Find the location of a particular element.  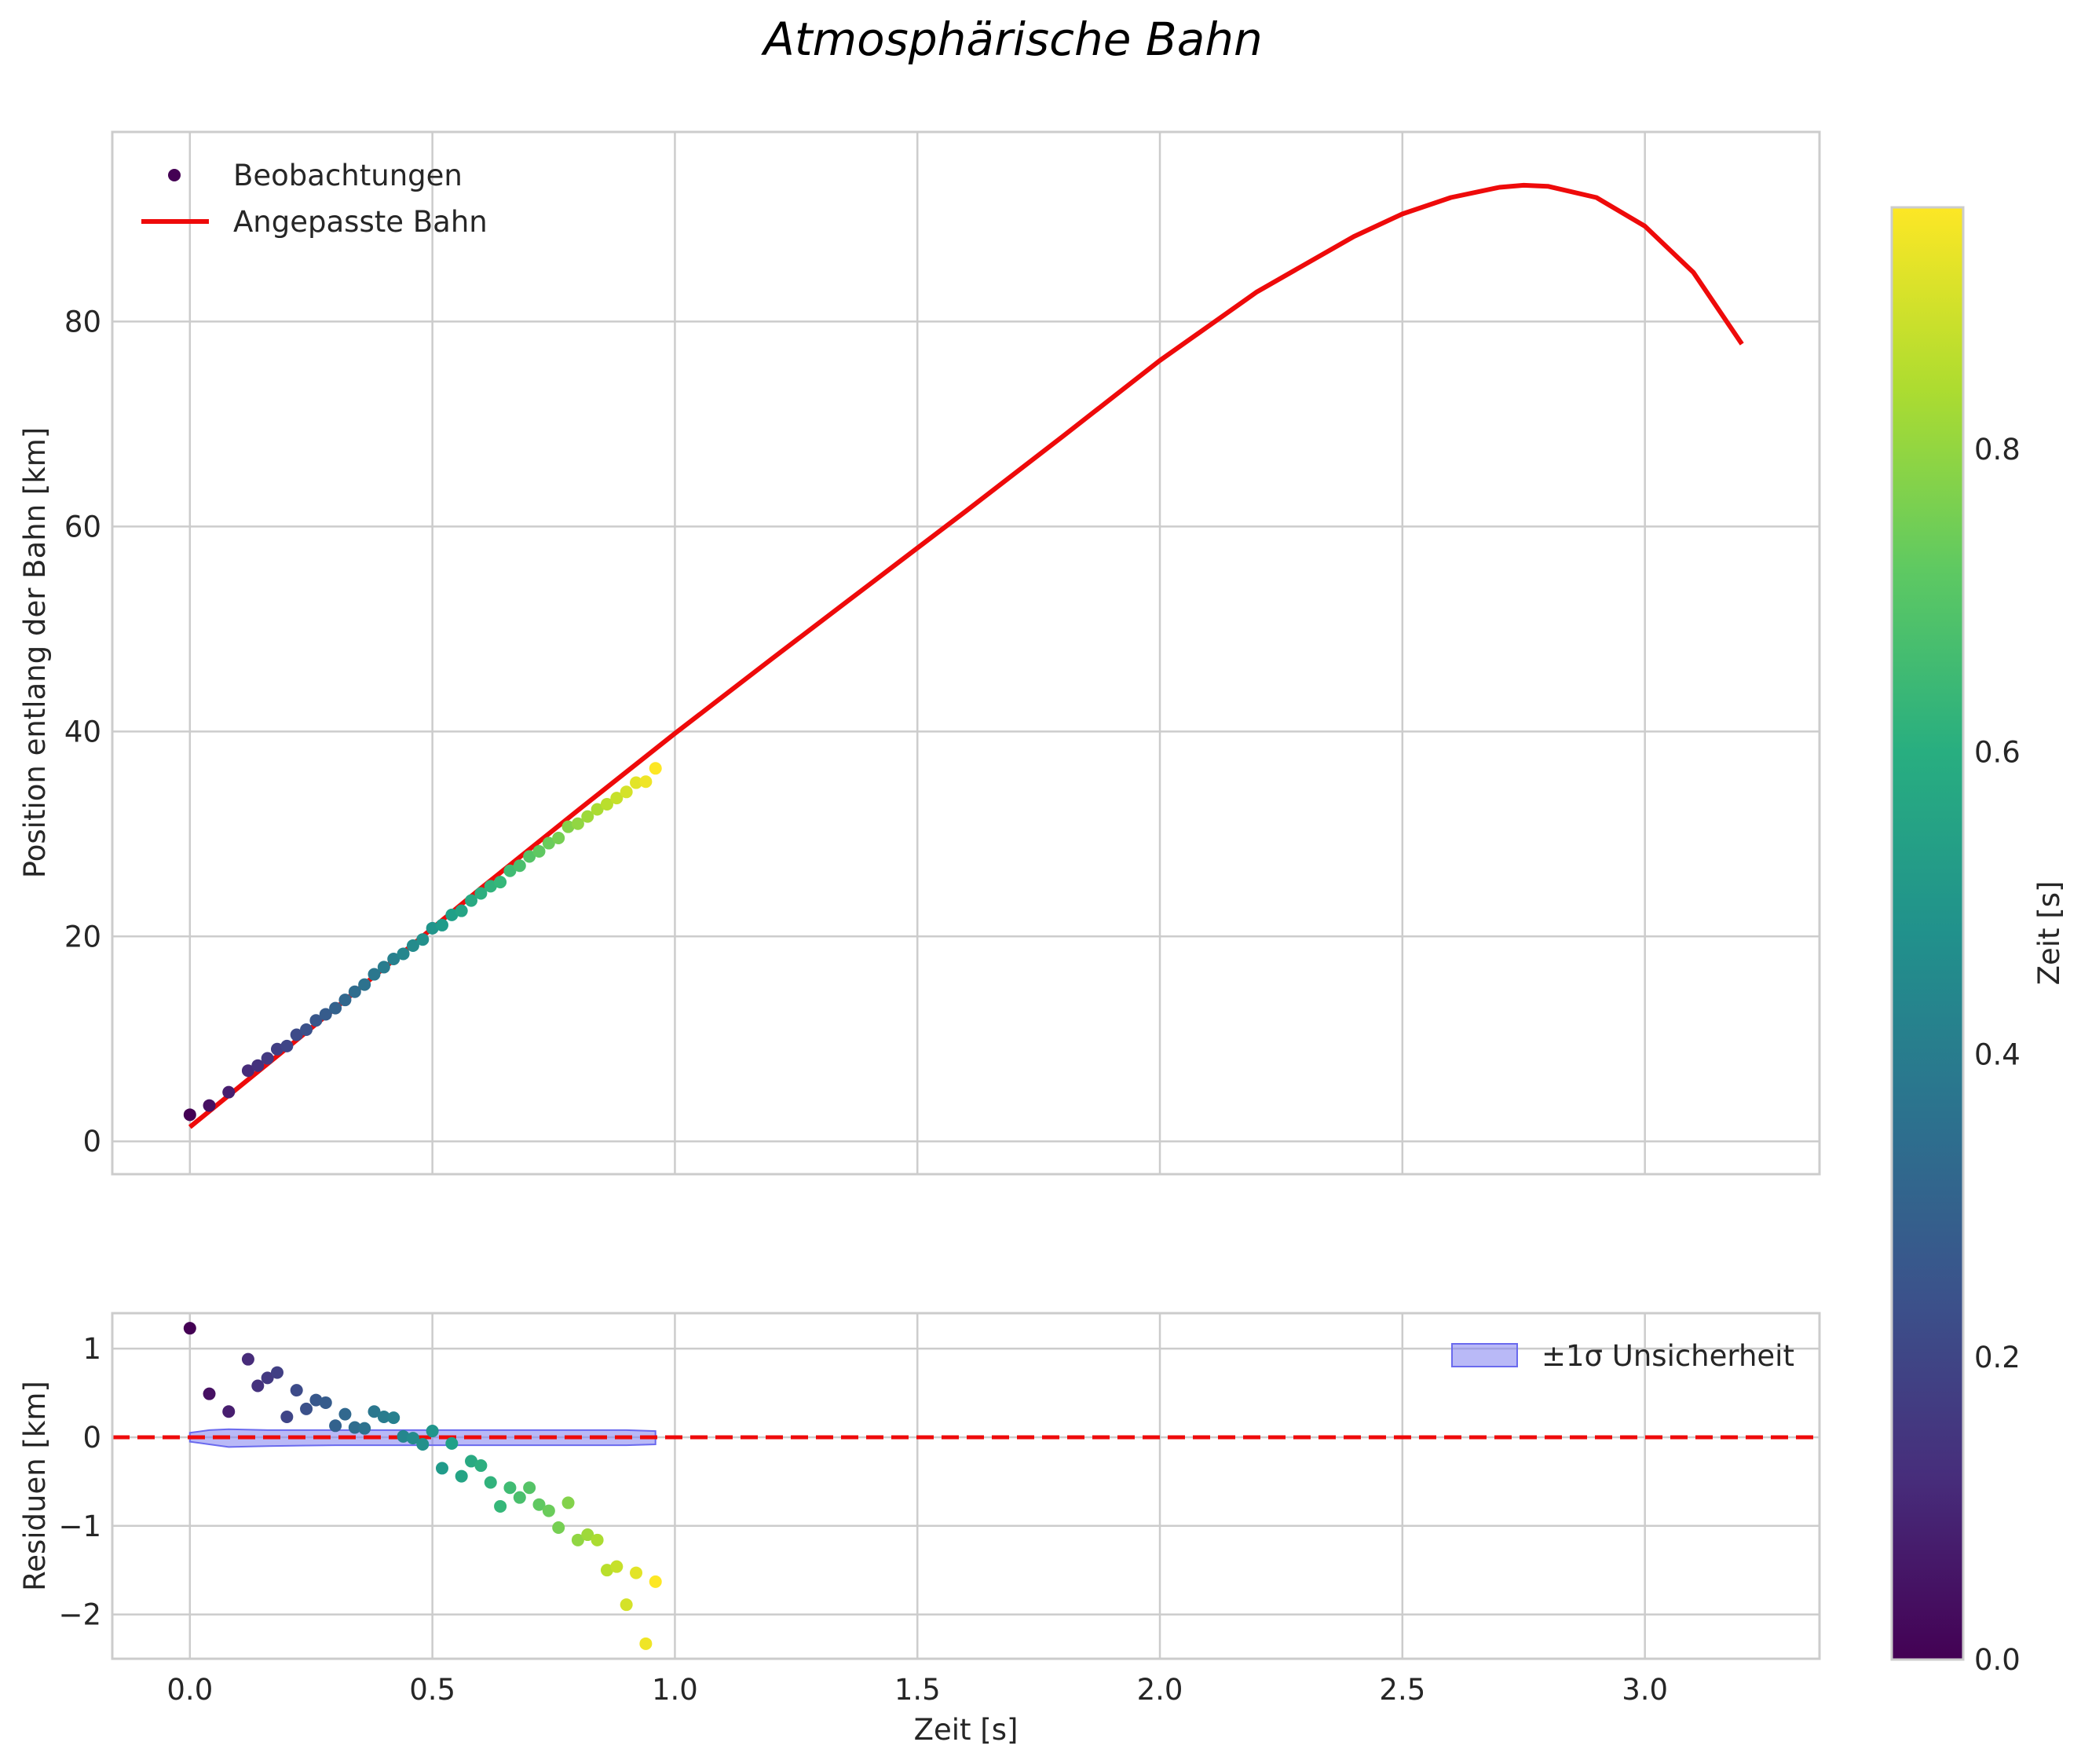

main-y-tick-label: 0 is located at coordinates (91, 1141).